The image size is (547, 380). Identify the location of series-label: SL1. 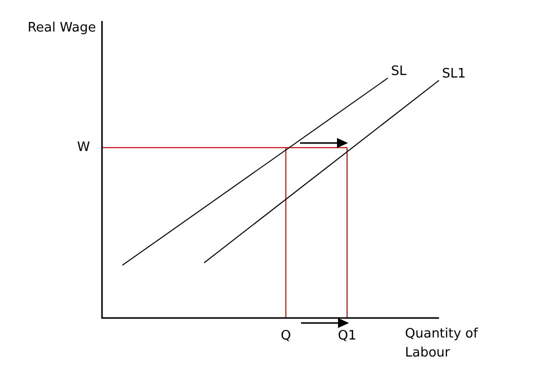
(454, 74).